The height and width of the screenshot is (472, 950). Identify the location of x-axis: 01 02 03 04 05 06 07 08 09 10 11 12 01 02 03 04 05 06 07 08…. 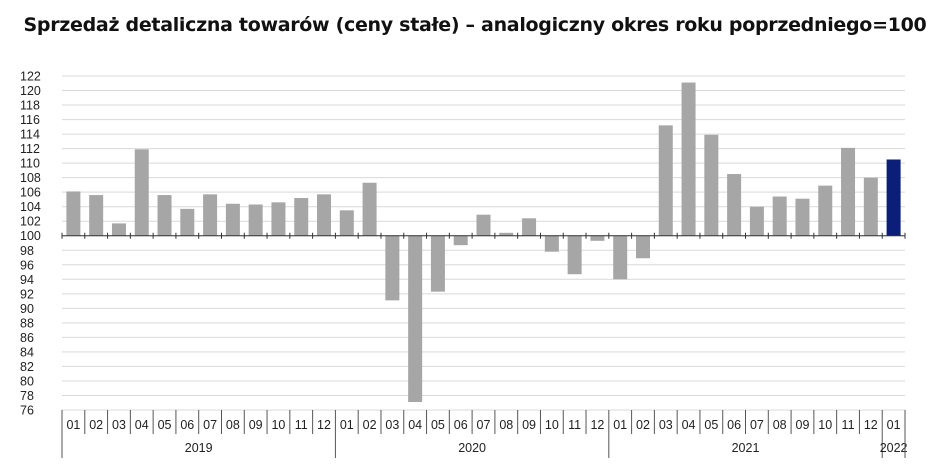
(484, 434).